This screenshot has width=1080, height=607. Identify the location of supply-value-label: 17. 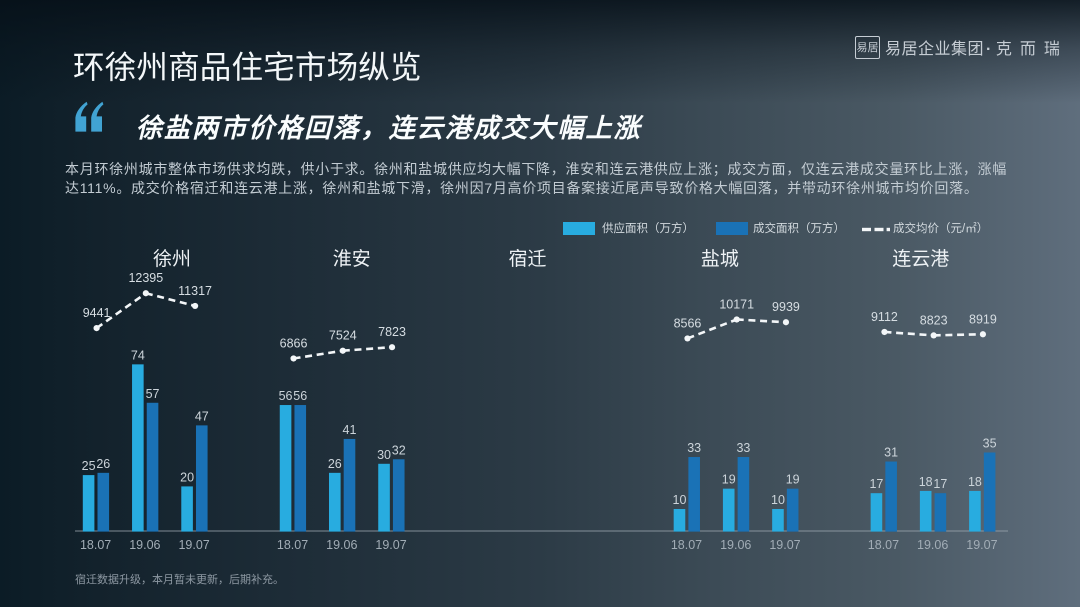
(876, 484).